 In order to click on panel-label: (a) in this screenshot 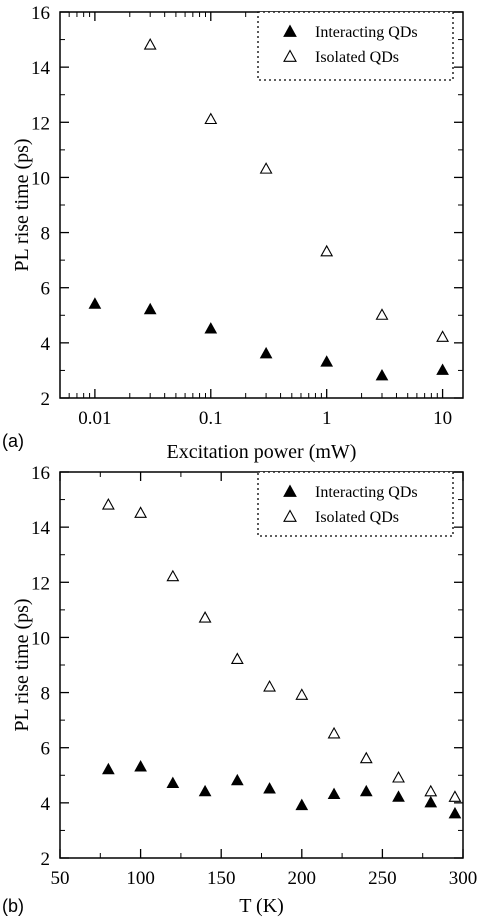, I will do `click(13, 441)`.